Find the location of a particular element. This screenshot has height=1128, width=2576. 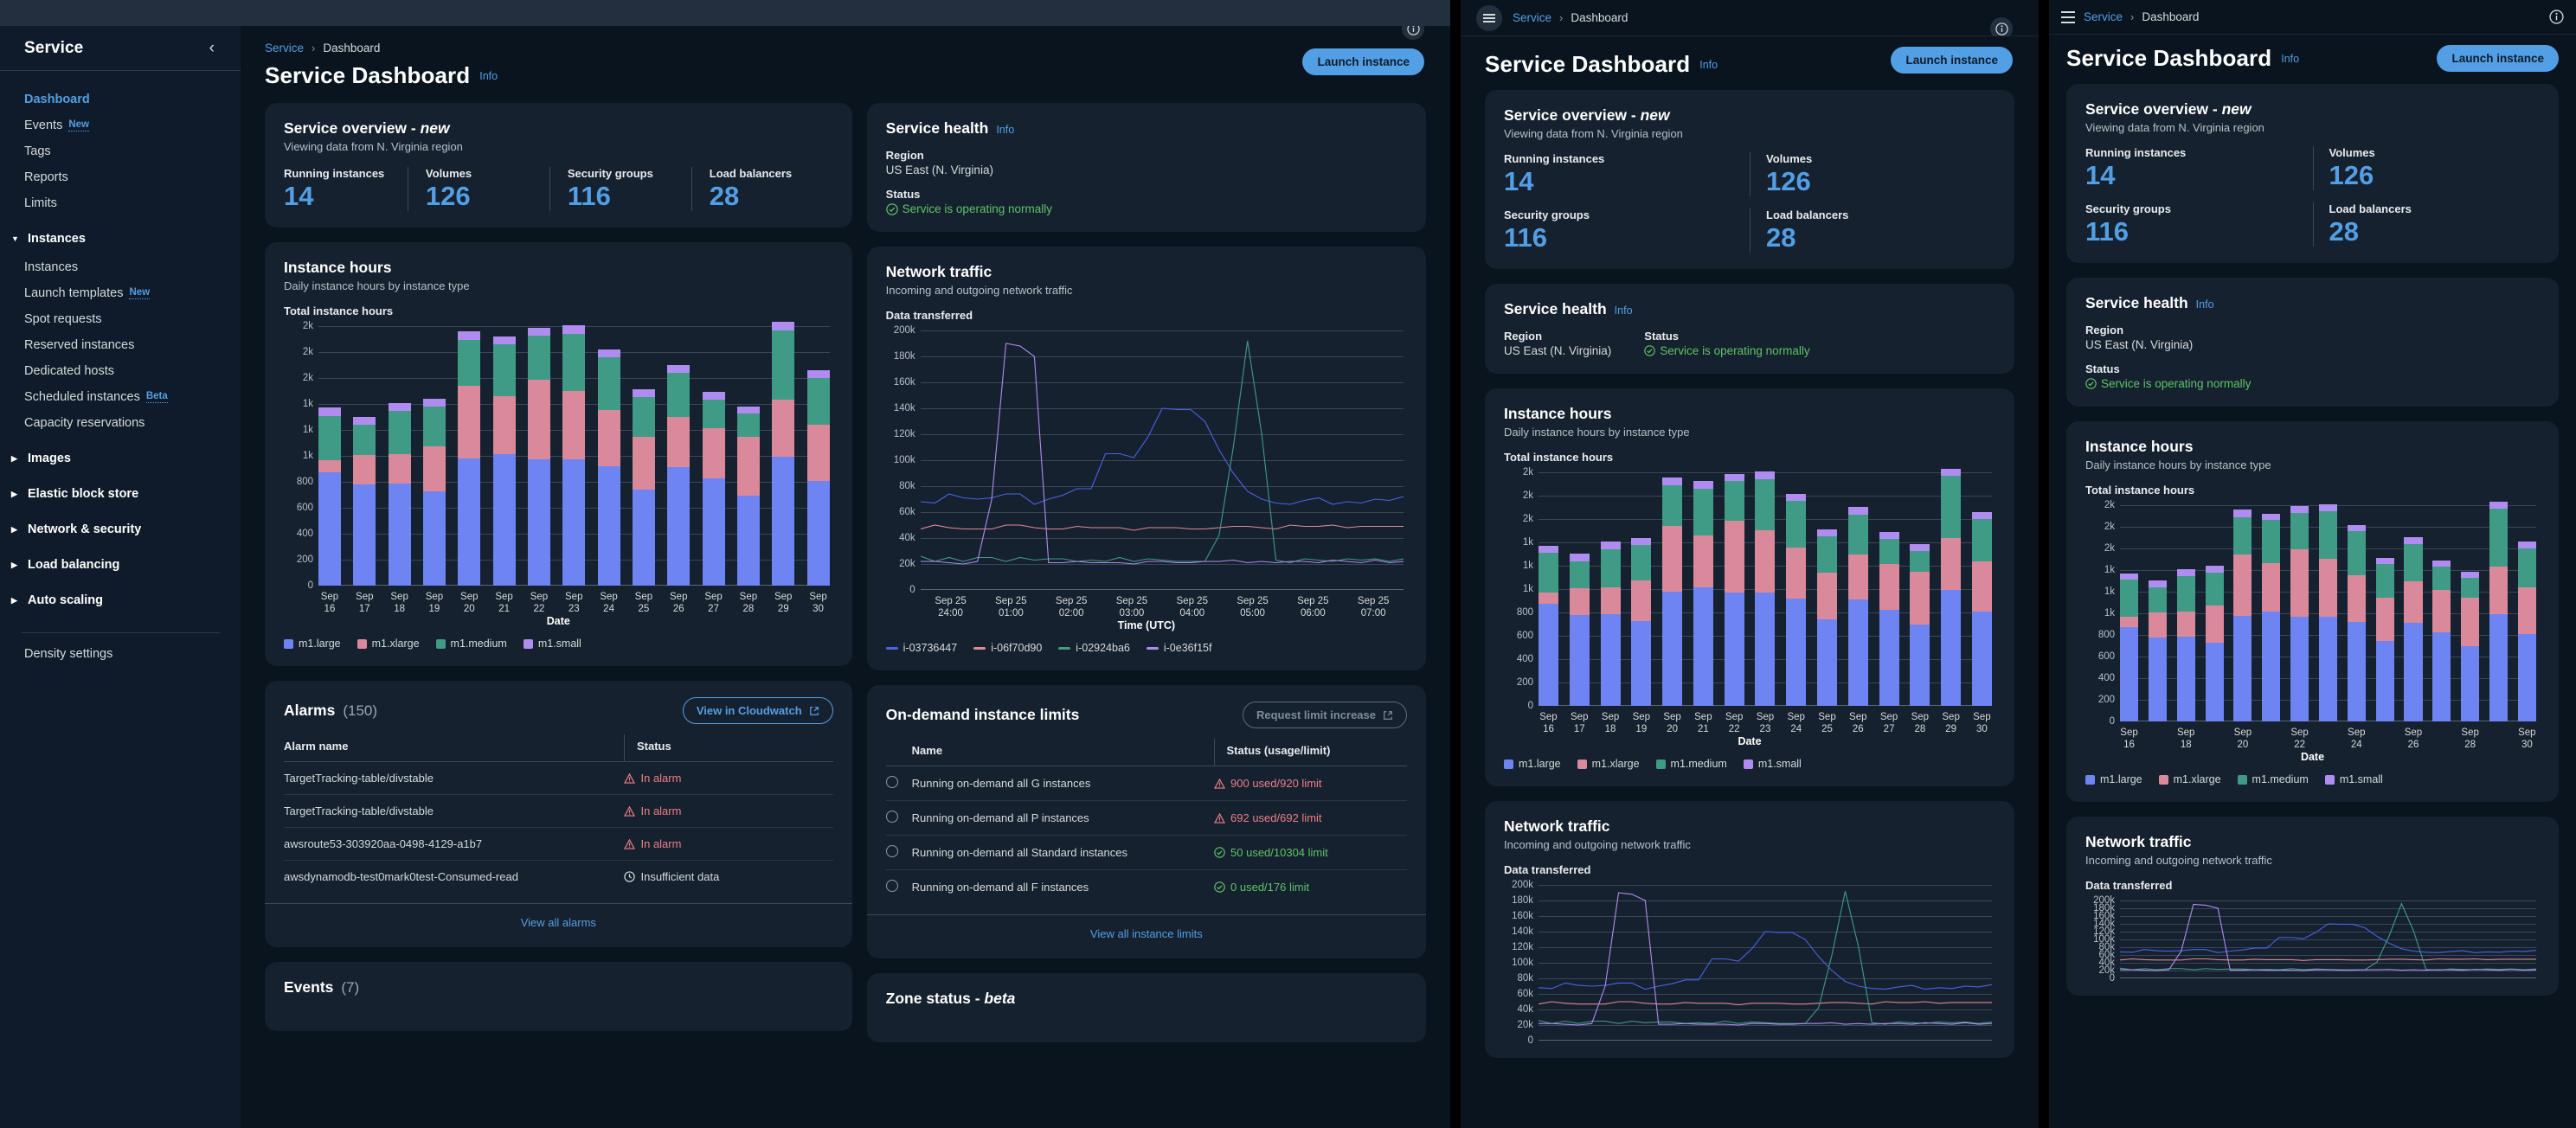

sidebar-item-dashboard: Dashboard is located at coordinates (121, 99).